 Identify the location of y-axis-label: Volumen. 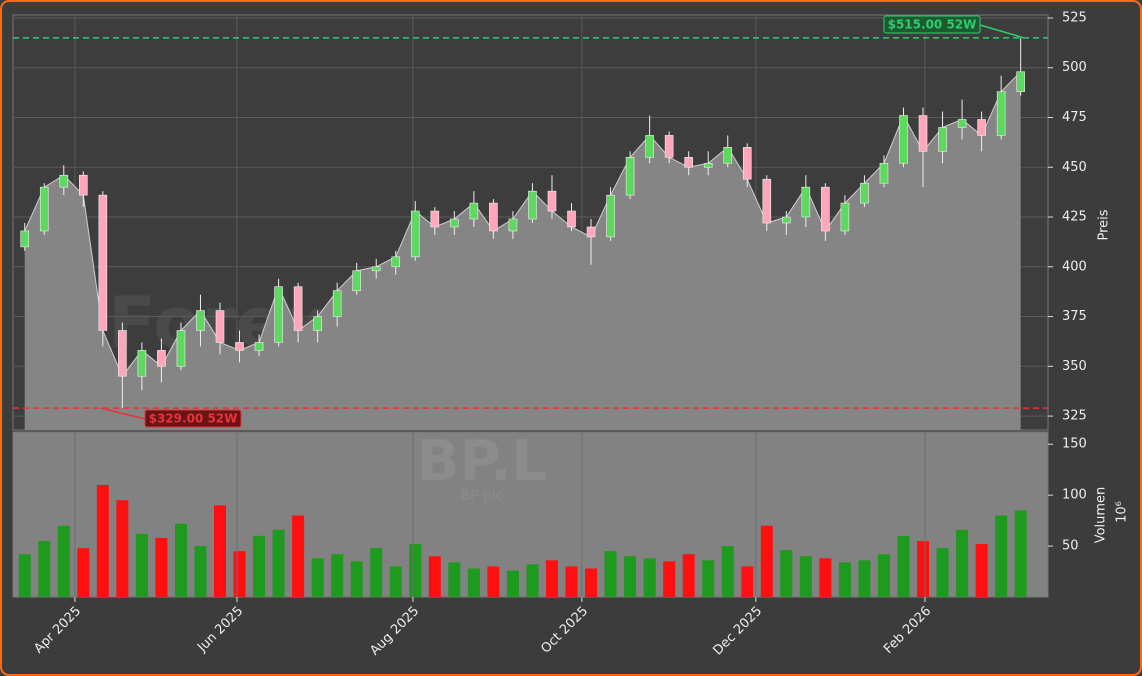
(1101, 515).